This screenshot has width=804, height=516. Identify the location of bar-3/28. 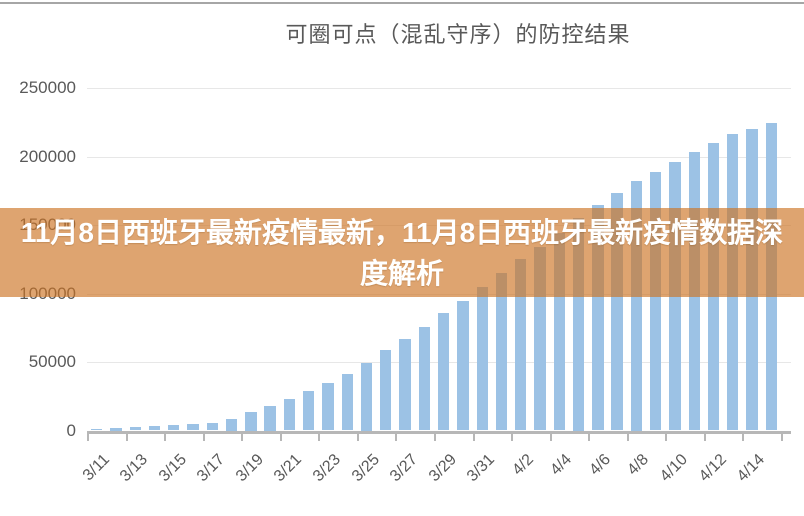
(424, 378).